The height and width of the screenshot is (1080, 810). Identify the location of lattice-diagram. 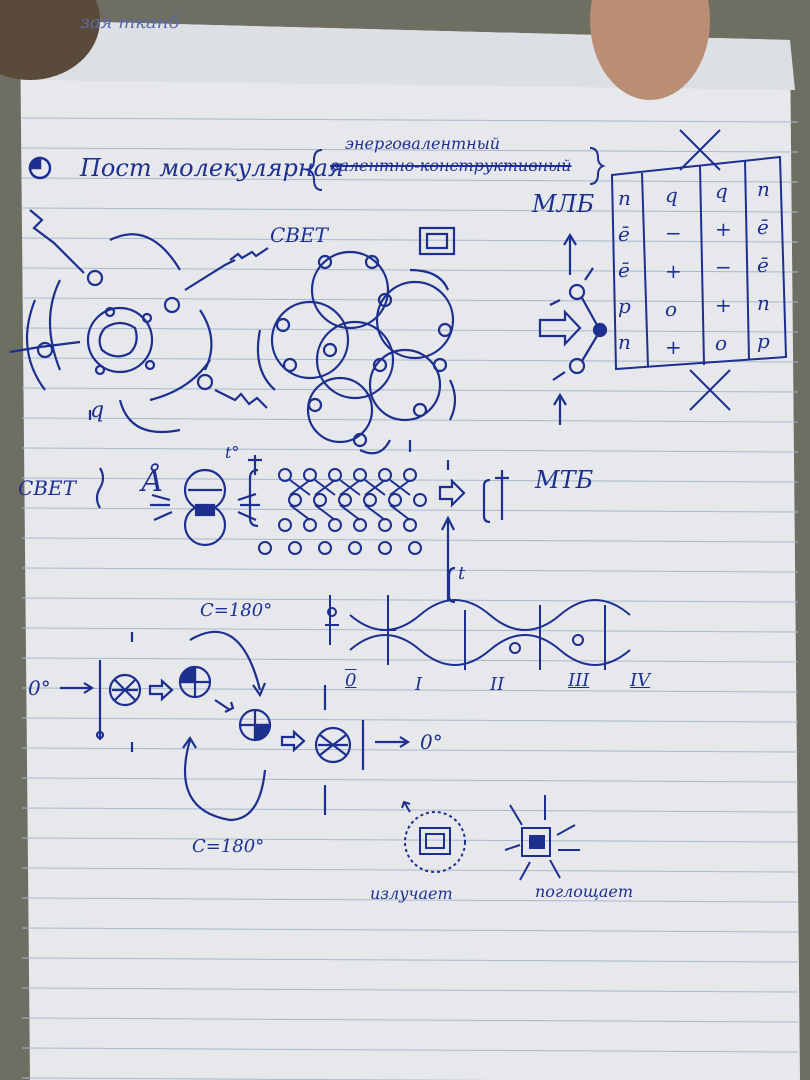
(342, 511).